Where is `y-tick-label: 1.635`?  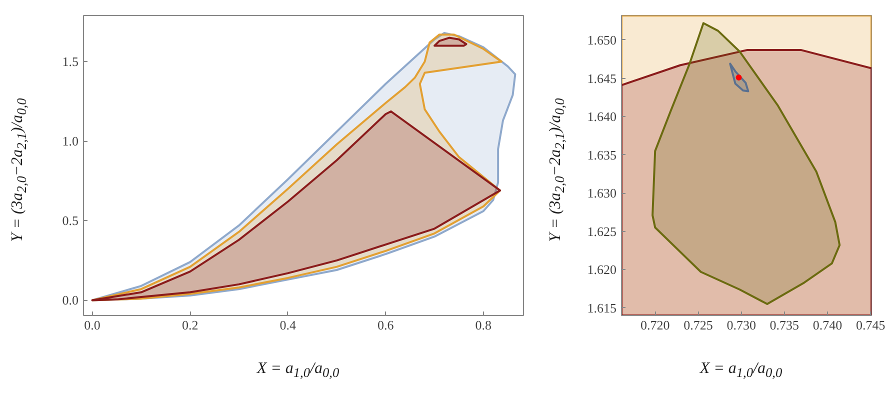
y-tick-label: 1.635 is located at coordinates (601, 154).